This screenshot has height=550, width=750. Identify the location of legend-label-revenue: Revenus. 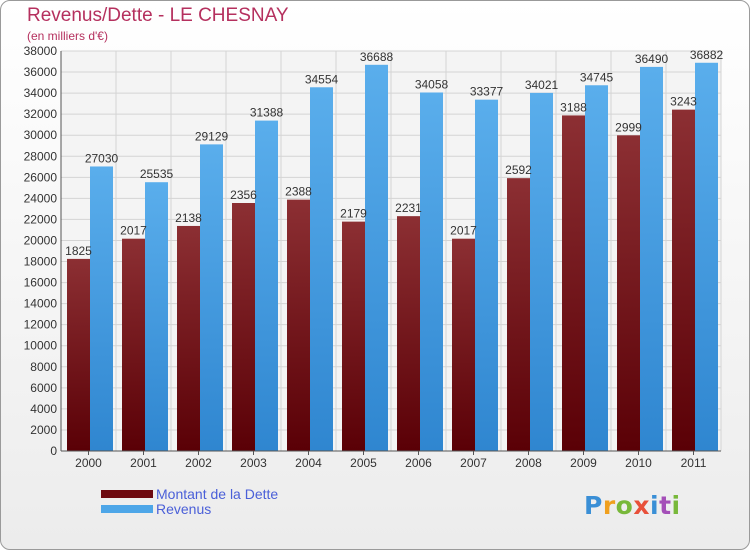
(184, 509).